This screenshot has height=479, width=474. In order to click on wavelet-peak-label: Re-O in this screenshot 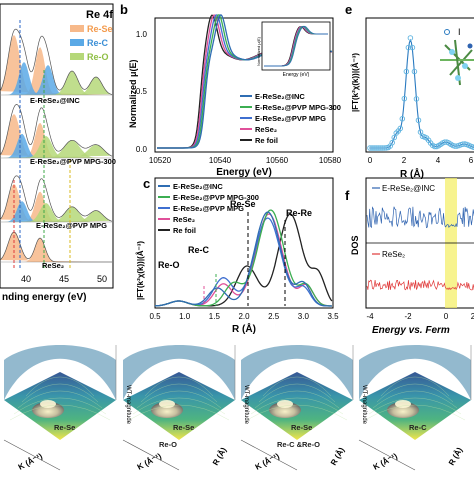, I will do `click(168, 444)`.